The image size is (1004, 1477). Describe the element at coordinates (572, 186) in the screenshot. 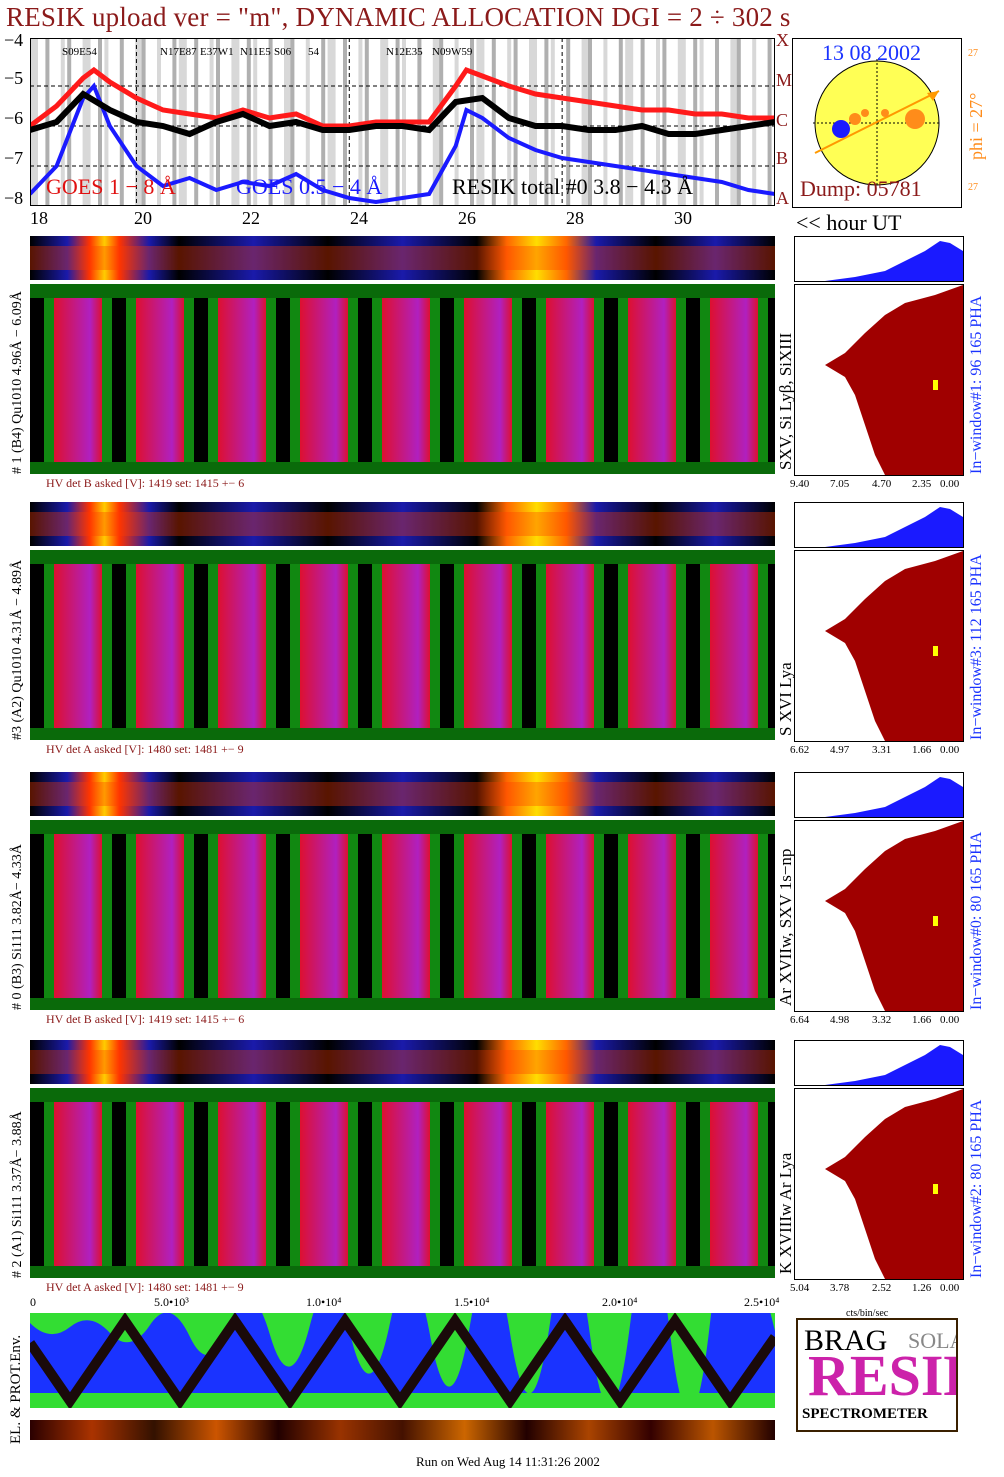

I see `legend-resik-total: RESIK total #0 3.8 − 4.3 Å` at that location.